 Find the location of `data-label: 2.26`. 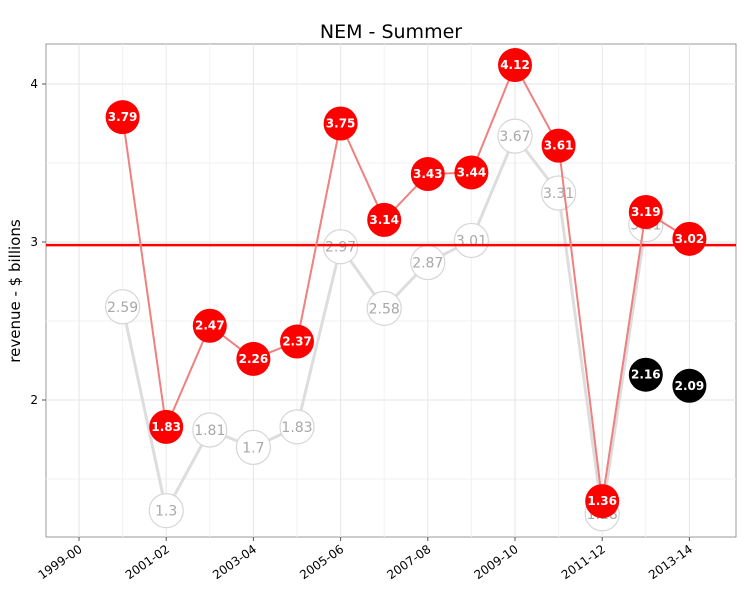

data-label: 2.26 is located at coordinates (254, 359).